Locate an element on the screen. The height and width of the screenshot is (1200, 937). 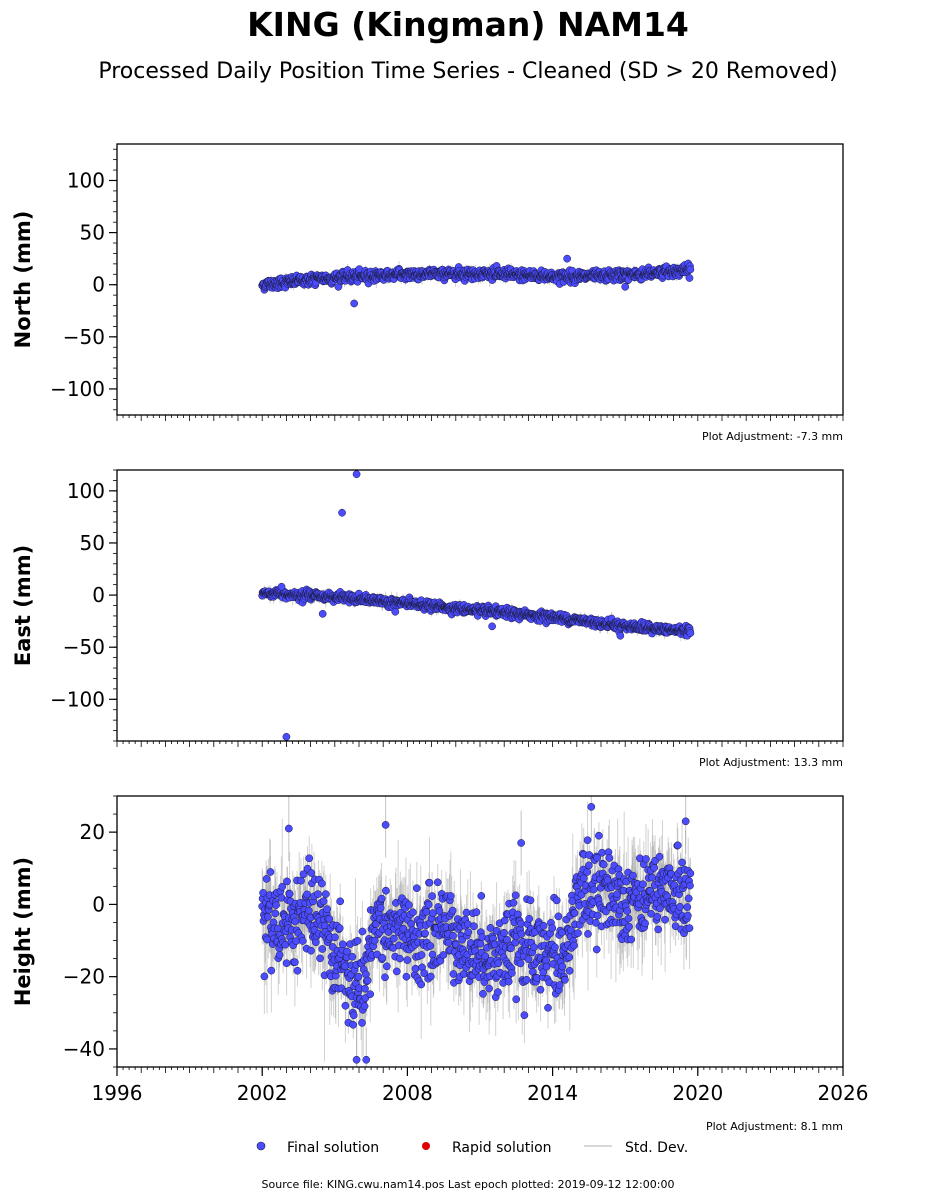
north-final-solution-points is located at coordinates (476, 281).